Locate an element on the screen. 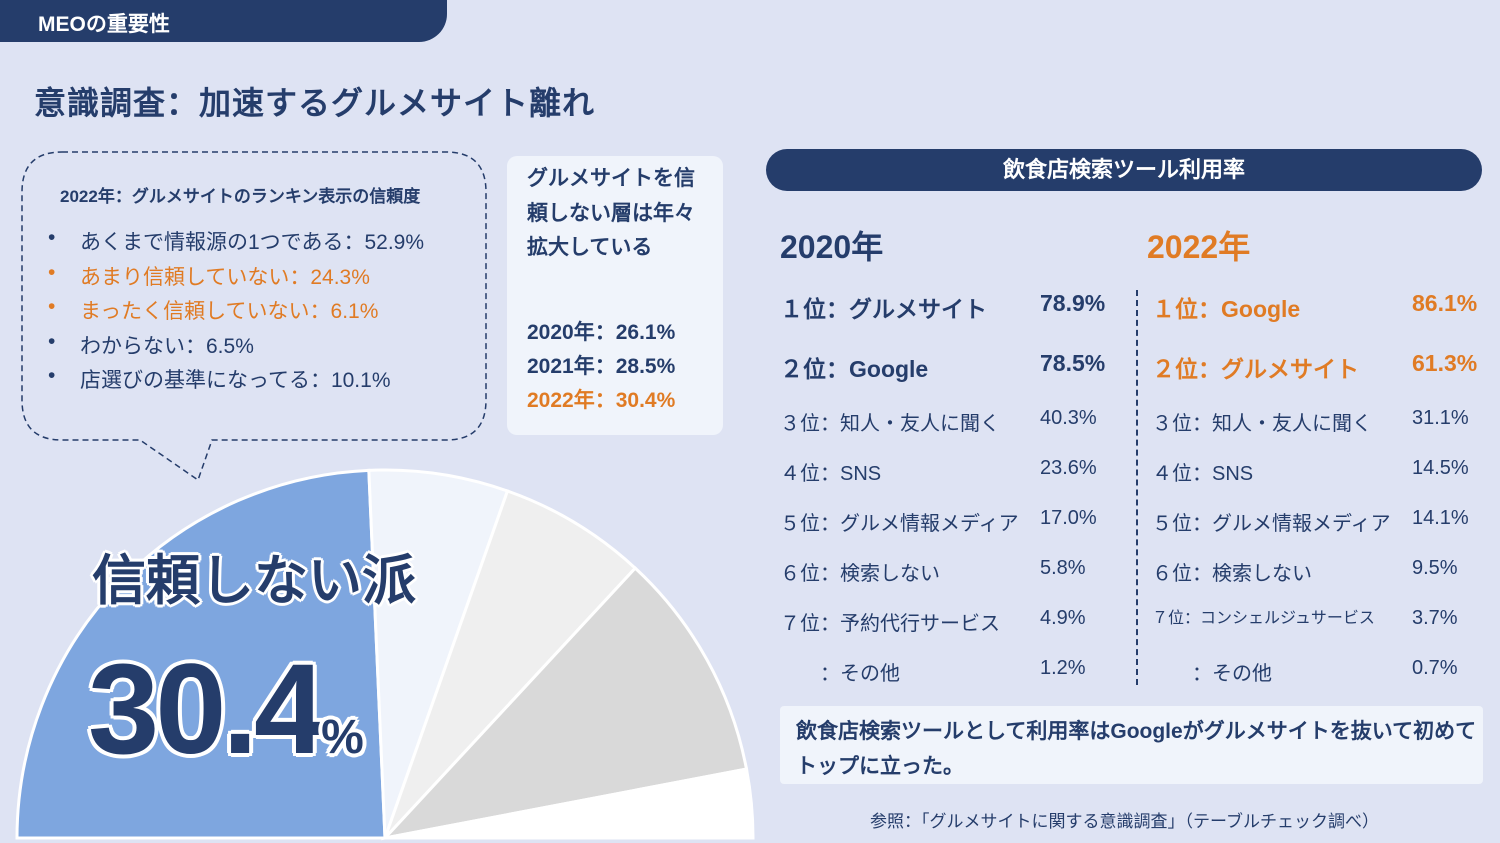  ranking-row: ２位：グルメサイト 61.3% is located at coordinates (1314, 367).